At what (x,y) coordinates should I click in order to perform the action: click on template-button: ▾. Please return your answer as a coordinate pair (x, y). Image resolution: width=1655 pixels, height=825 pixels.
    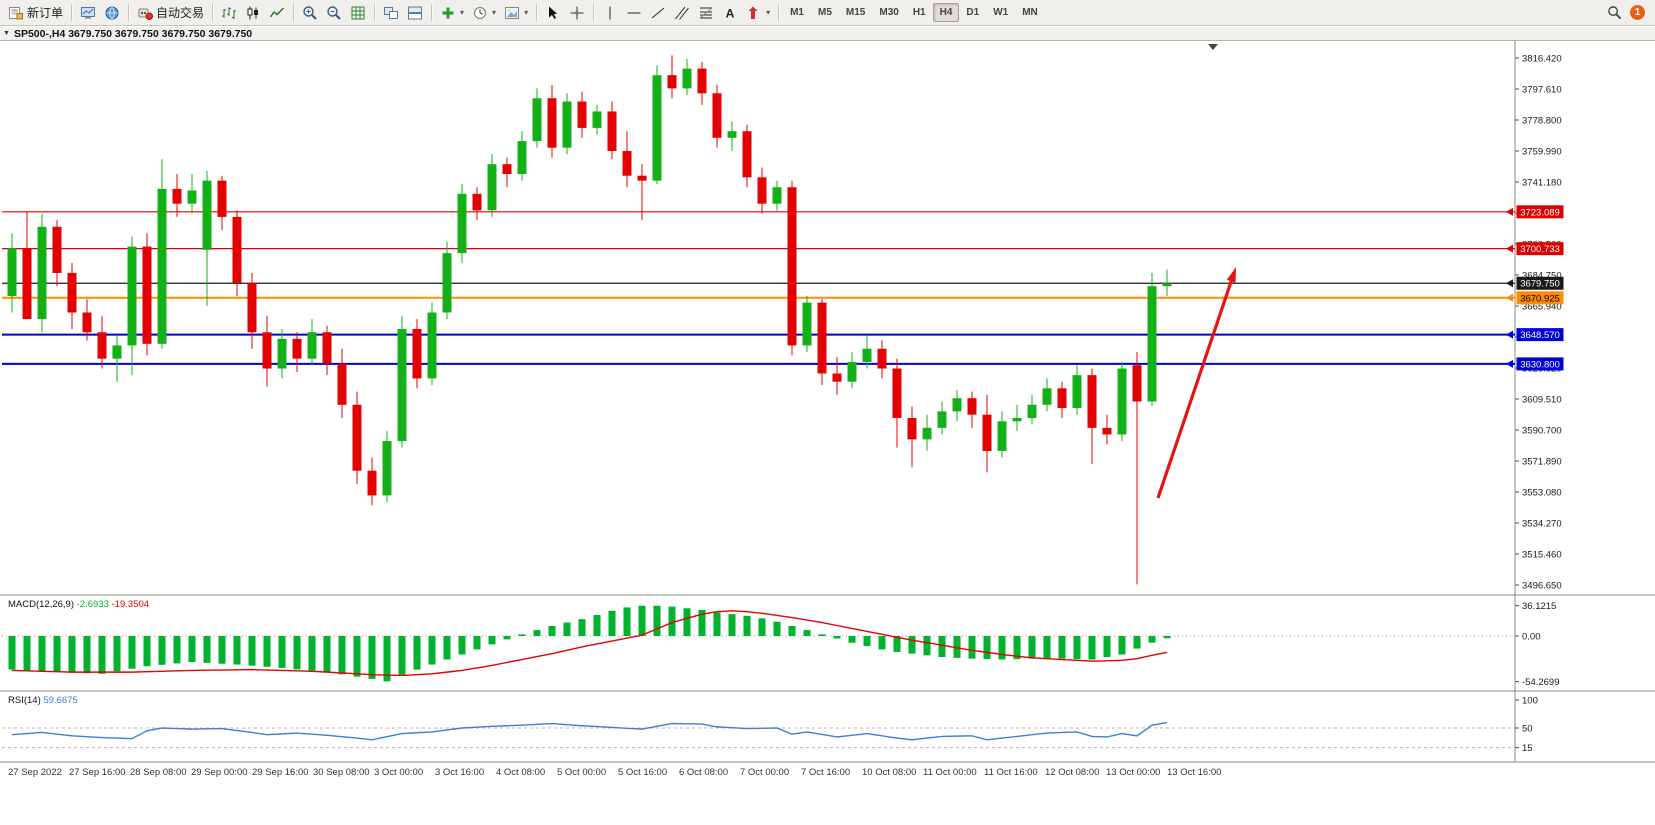
    Looking at the image, I should click on (516, 13).